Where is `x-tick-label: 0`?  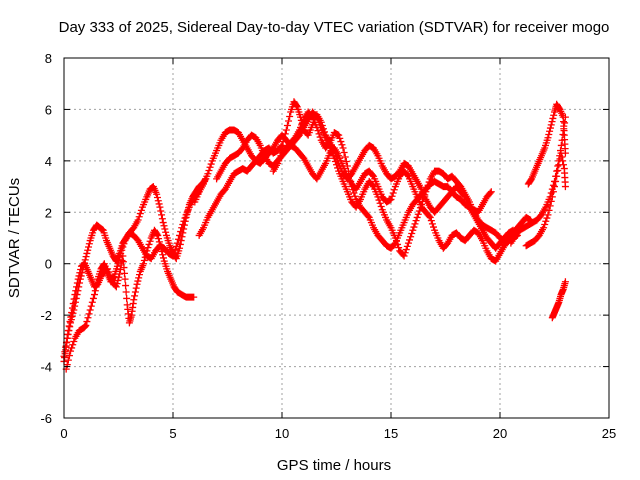 x-tick-label: 0 is located at coordinates (63, 433).